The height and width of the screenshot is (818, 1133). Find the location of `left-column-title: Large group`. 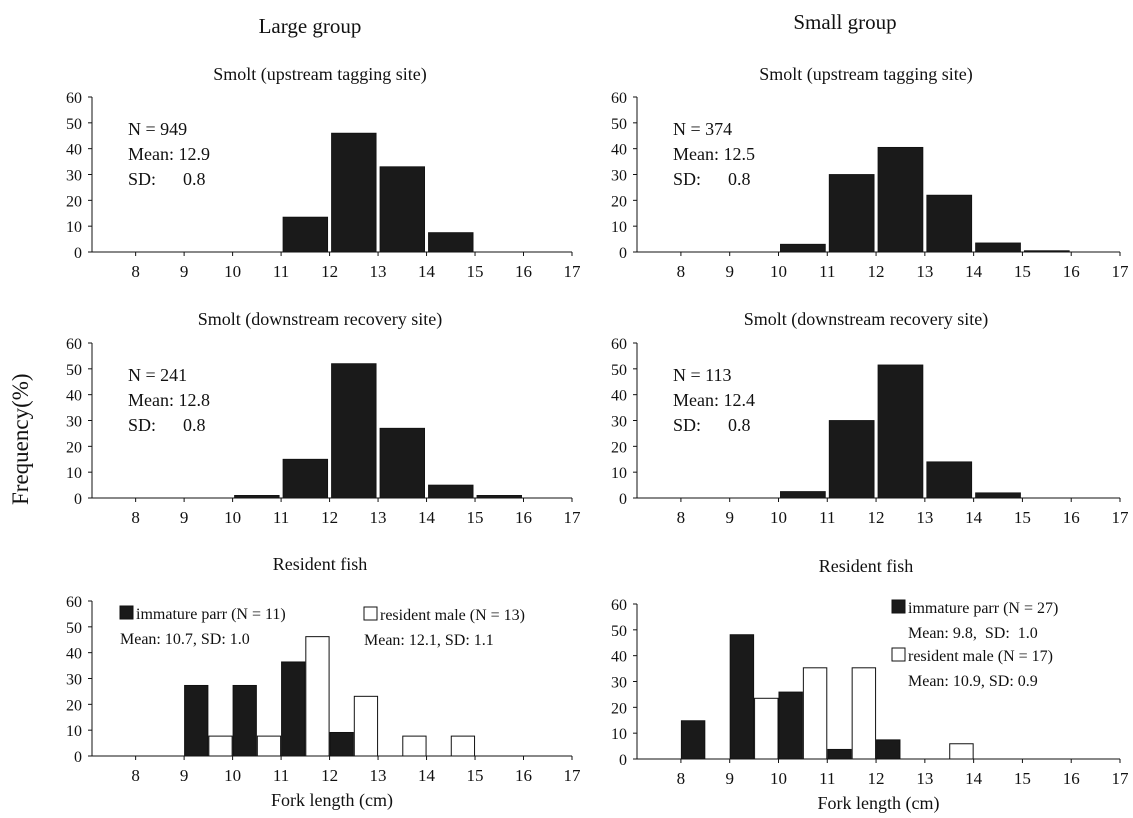

left-column-title: Large group is located at coordinates (310, 26).